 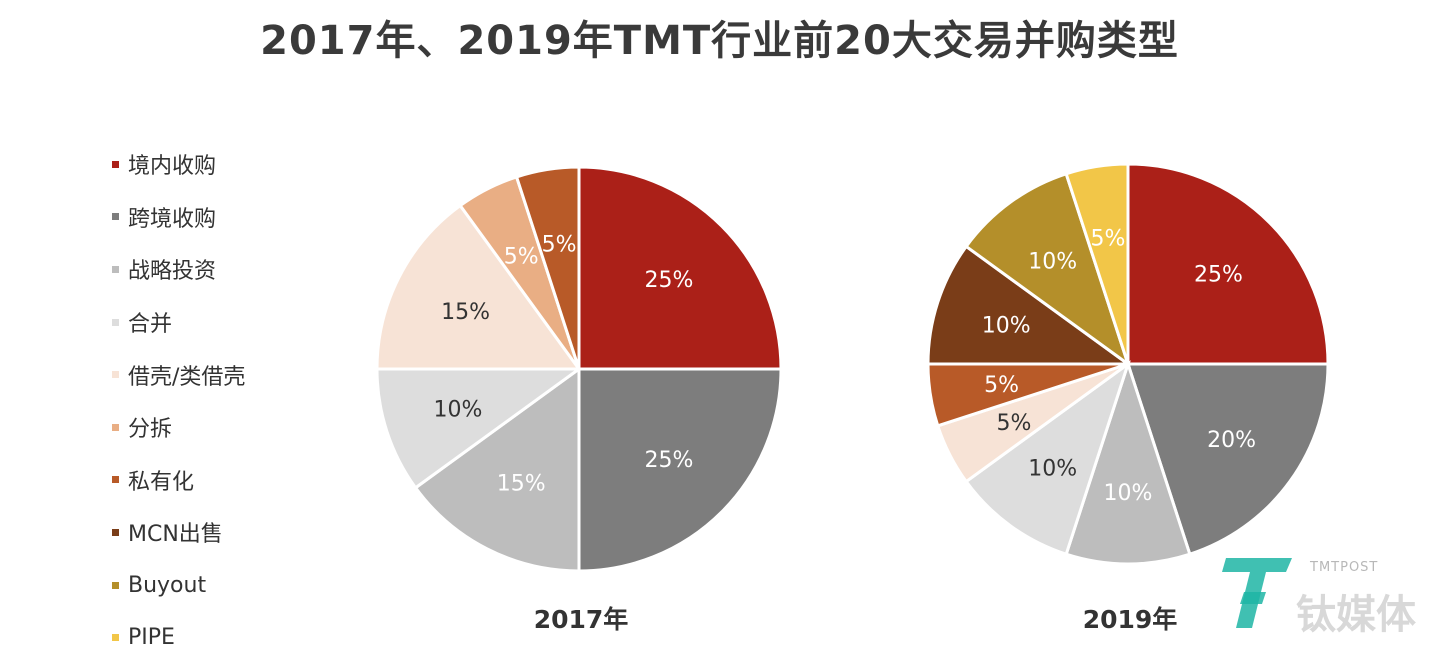 What do you see at coordinates (1231, 440) in the screenshot?
I see `slice-label: 20%` at bounding box center [1231, 440].